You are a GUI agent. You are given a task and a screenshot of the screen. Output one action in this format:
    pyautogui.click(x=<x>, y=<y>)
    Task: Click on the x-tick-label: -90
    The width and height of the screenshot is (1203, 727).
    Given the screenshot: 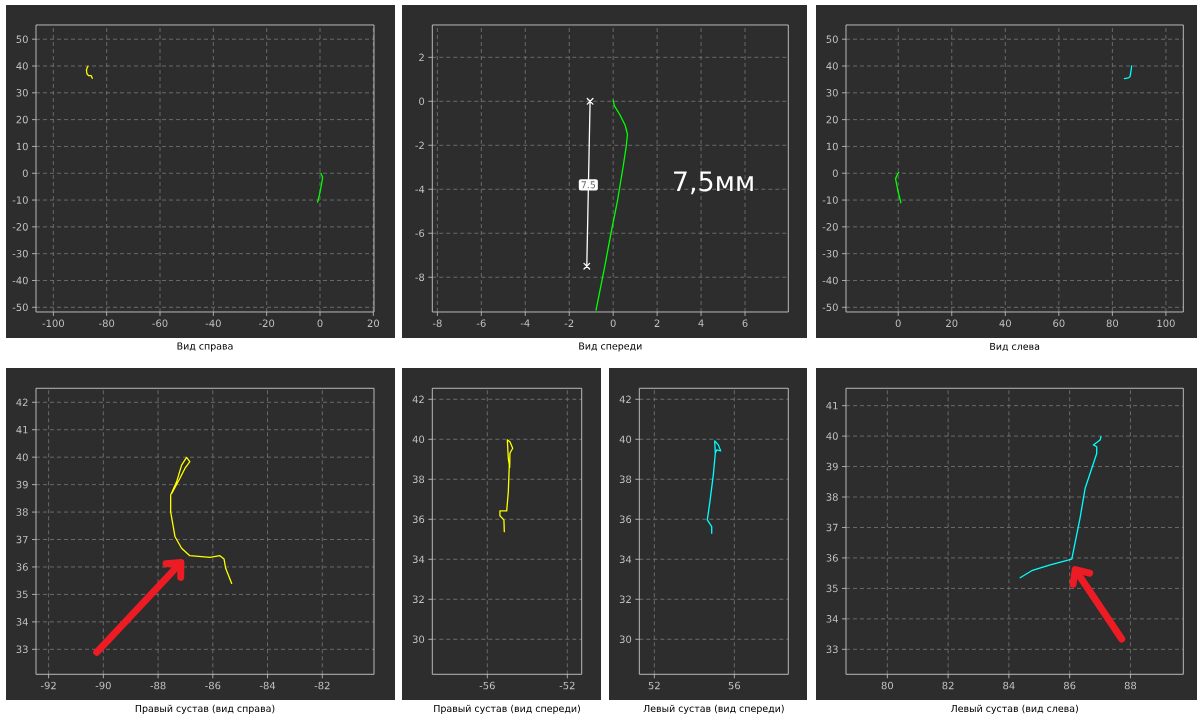 What is the action you would take?
    pyautogui.click(x=103, y=685)
    